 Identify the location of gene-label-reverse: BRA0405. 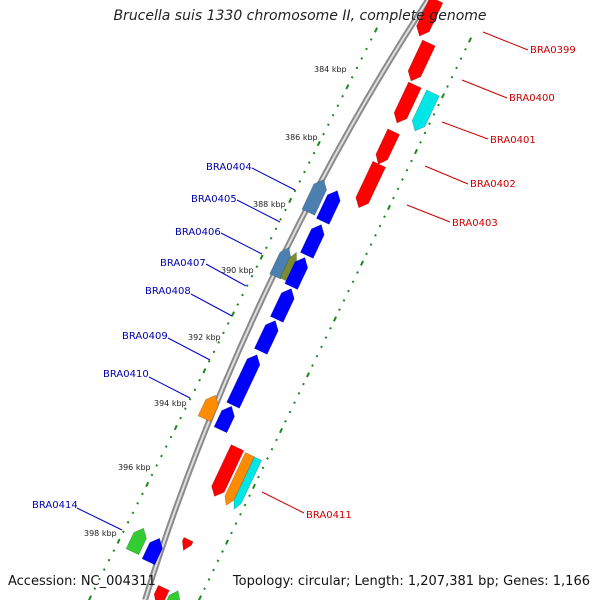
(214, 199).